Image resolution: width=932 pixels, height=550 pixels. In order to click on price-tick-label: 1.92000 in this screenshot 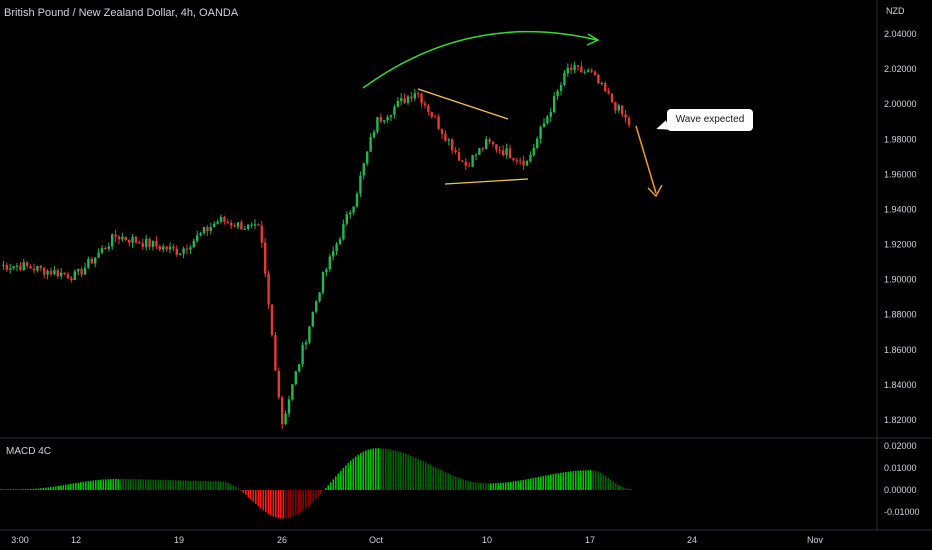, I will do `click(900, 245)`.